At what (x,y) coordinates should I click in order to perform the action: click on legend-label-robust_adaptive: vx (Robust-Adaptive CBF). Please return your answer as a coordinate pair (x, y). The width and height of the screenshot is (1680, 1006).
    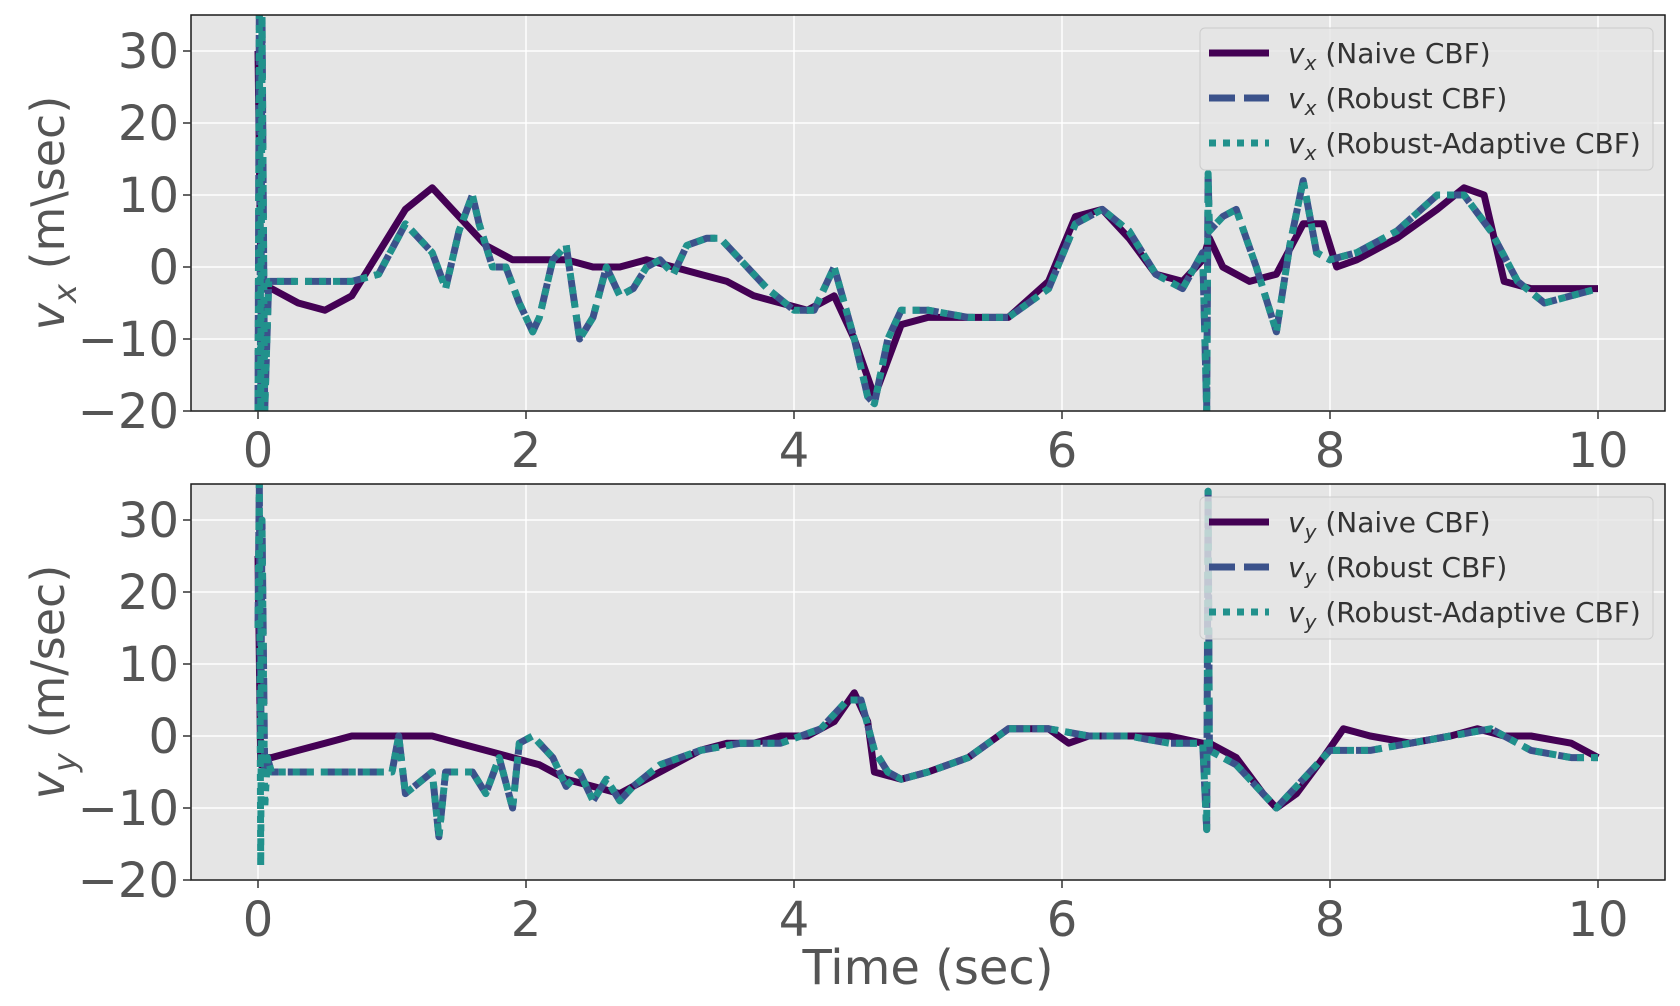
    Looking at the image, I should click on (1464, 146).